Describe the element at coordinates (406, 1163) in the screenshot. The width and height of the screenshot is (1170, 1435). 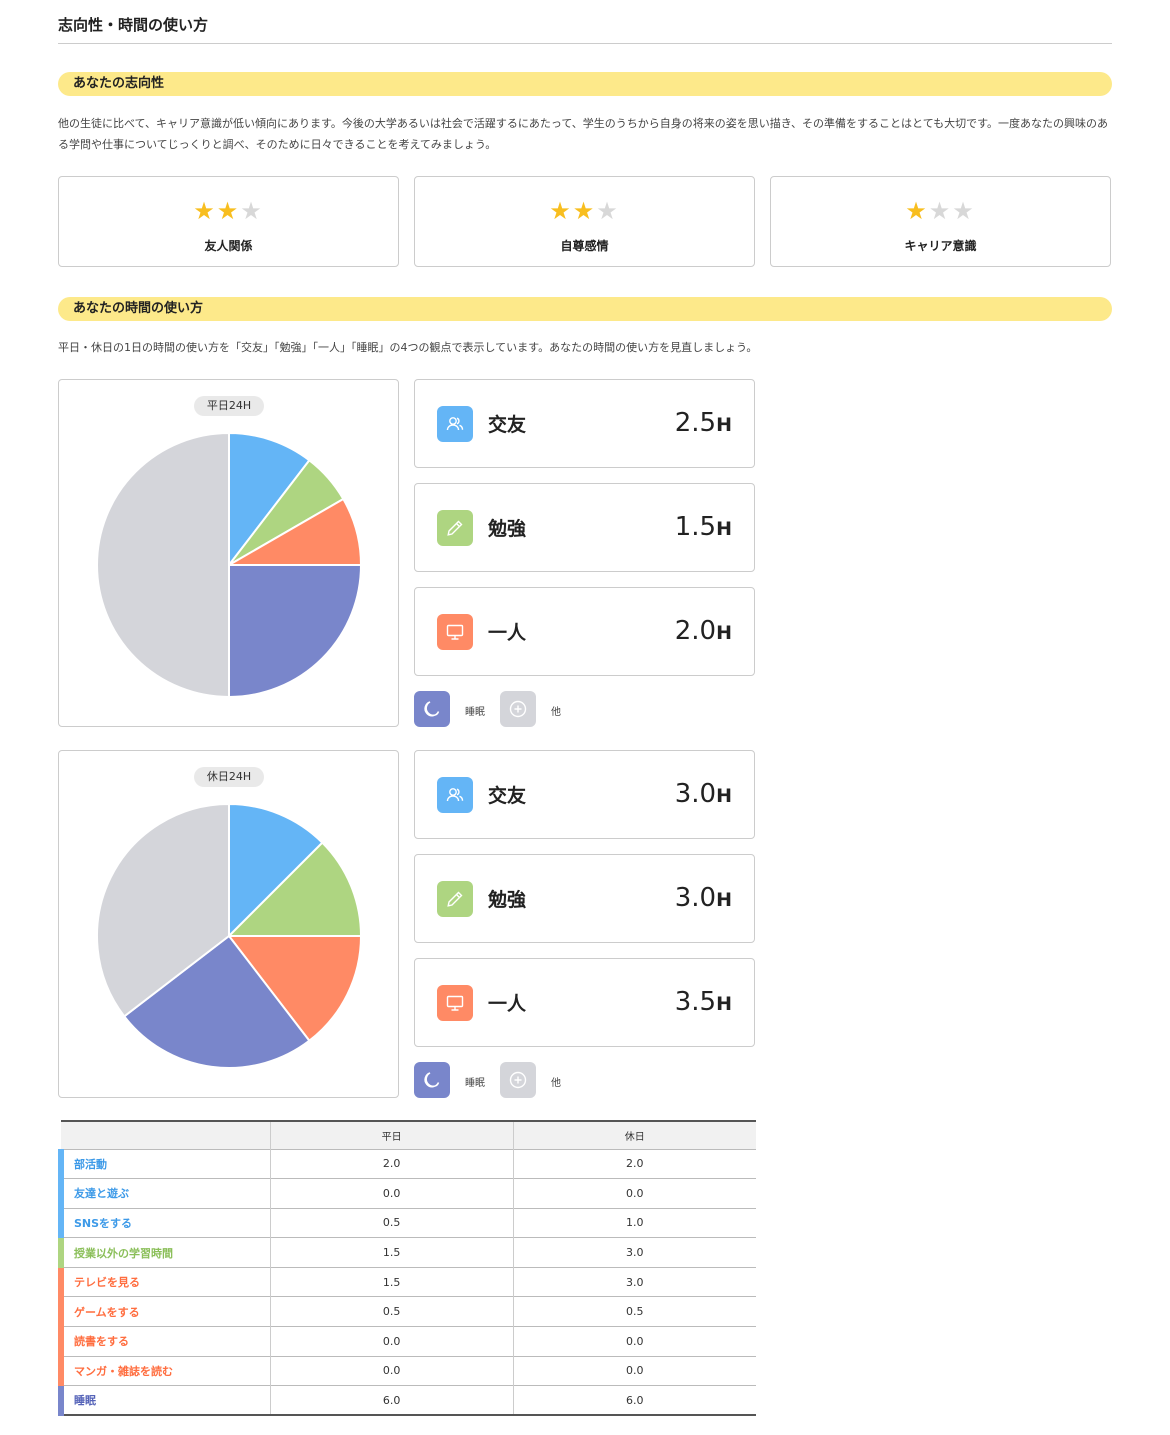
I see `table-row: 部活動 2.0 2.0` at that location.